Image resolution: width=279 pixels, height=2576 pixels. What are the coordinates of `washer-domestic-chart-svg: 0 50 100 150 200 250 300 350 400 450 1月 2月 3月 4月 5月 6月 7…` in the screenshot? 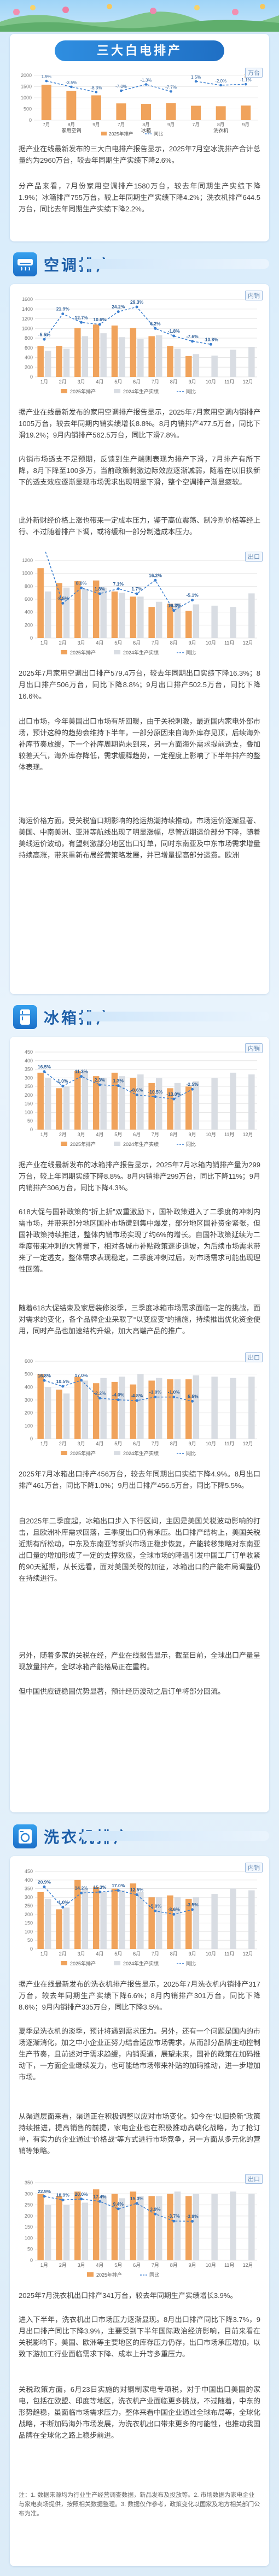 It's located at (141, 1917).